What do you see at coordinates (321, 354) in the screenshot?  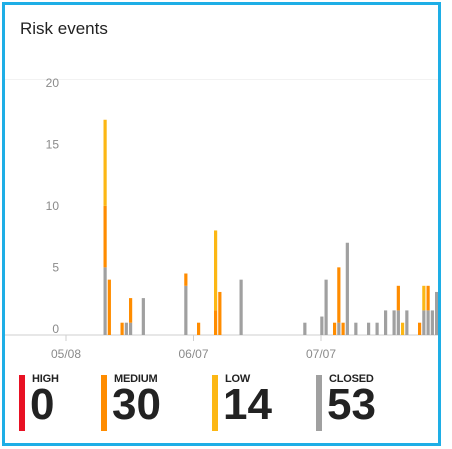 I see `x-tick-label: 07/07` at bounding box center [321, 354].